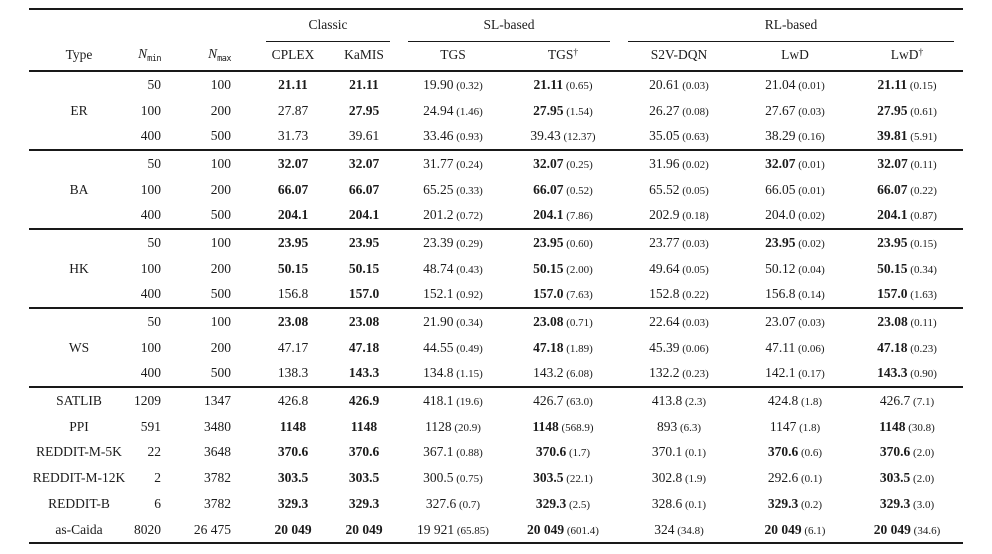 The image size is (992, 554). Describe the element at coordinates (795, 321) in the screenshot. I see `value-cell-LwD: 23.07 (0.03)` at that location.